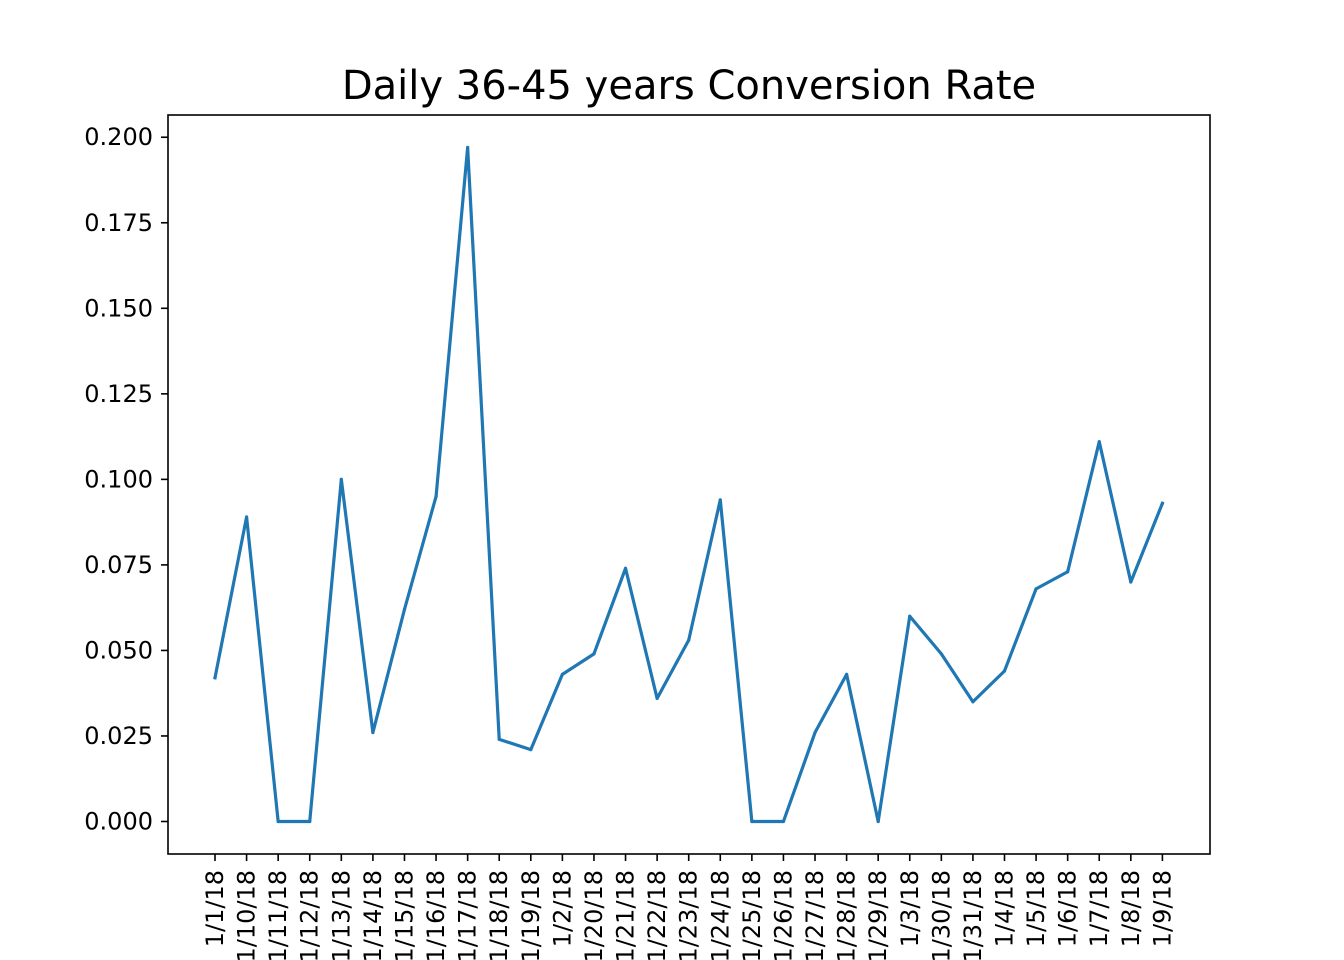 The image size is (1344, 960). What do you see at coordinates (499, 915) in the screenshot?
I see `x-tick-label: 1/18/18` at bounding box center [499, 915].